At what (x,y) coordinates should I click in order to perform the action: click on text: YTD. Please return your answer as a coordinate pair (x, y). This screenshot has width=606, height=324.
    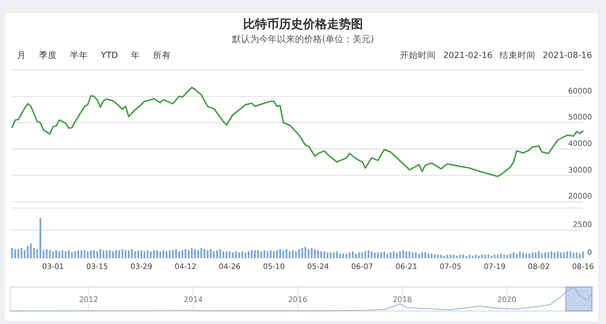
    Looking at the image, I should click on (109, 56).